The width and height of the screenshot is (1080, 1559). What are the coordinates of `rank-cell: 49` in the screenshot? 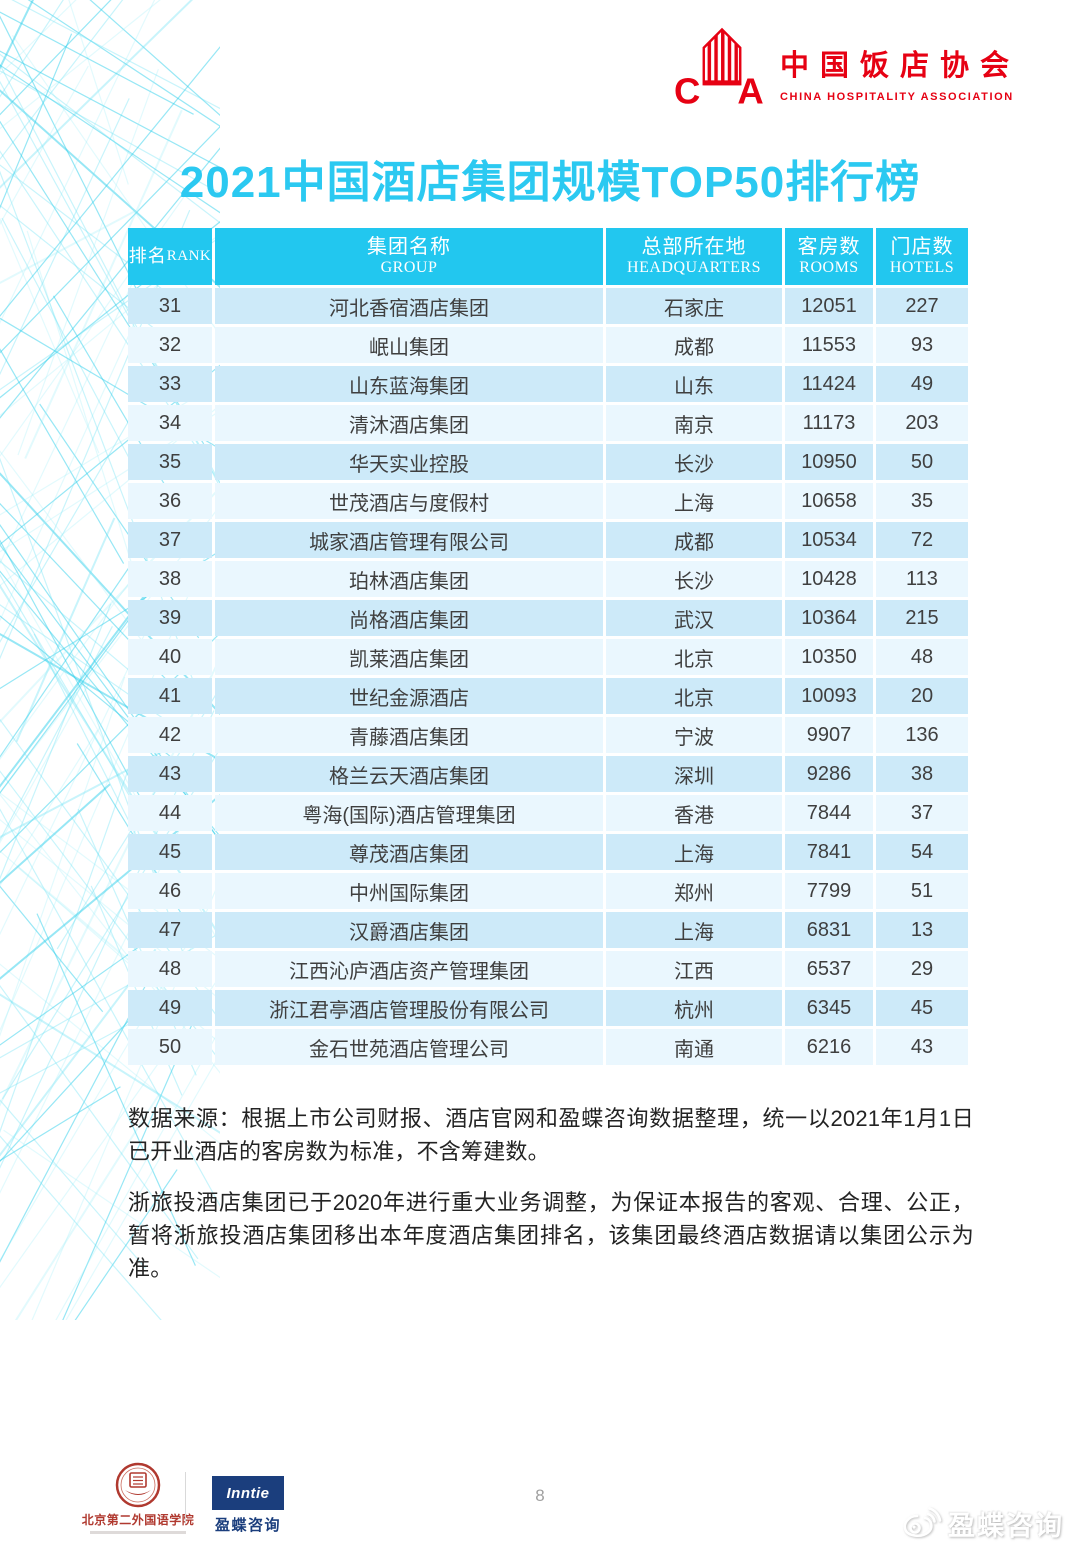 It's located at (170, 1008).